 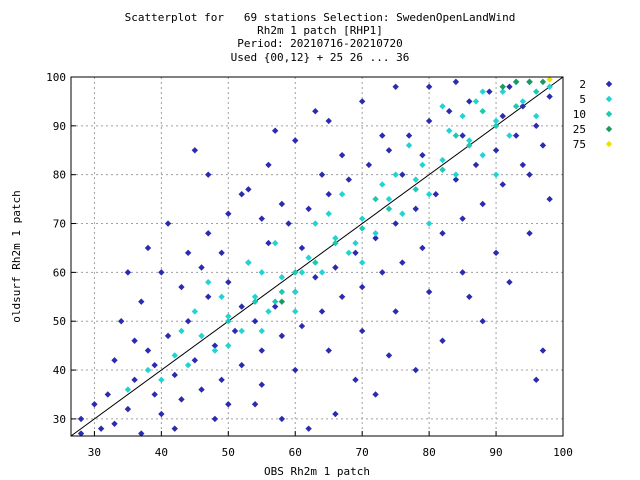 What do you see at coordinates (563, 452) in the screenshot?
I see `x-tick-label: 100` at bounding box center [563, 452].